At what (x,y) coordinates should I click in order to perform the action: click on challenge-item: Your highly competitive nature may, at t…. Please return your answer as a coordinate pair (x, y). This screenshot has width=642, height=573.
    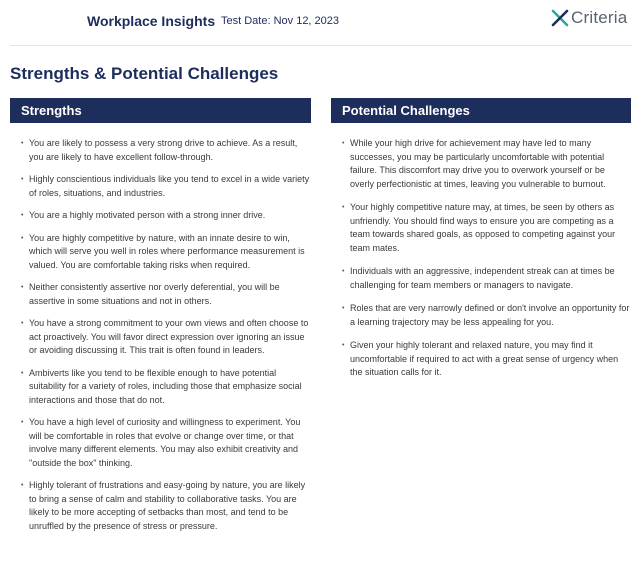
    Looking at the image, I should click on (486, 228).